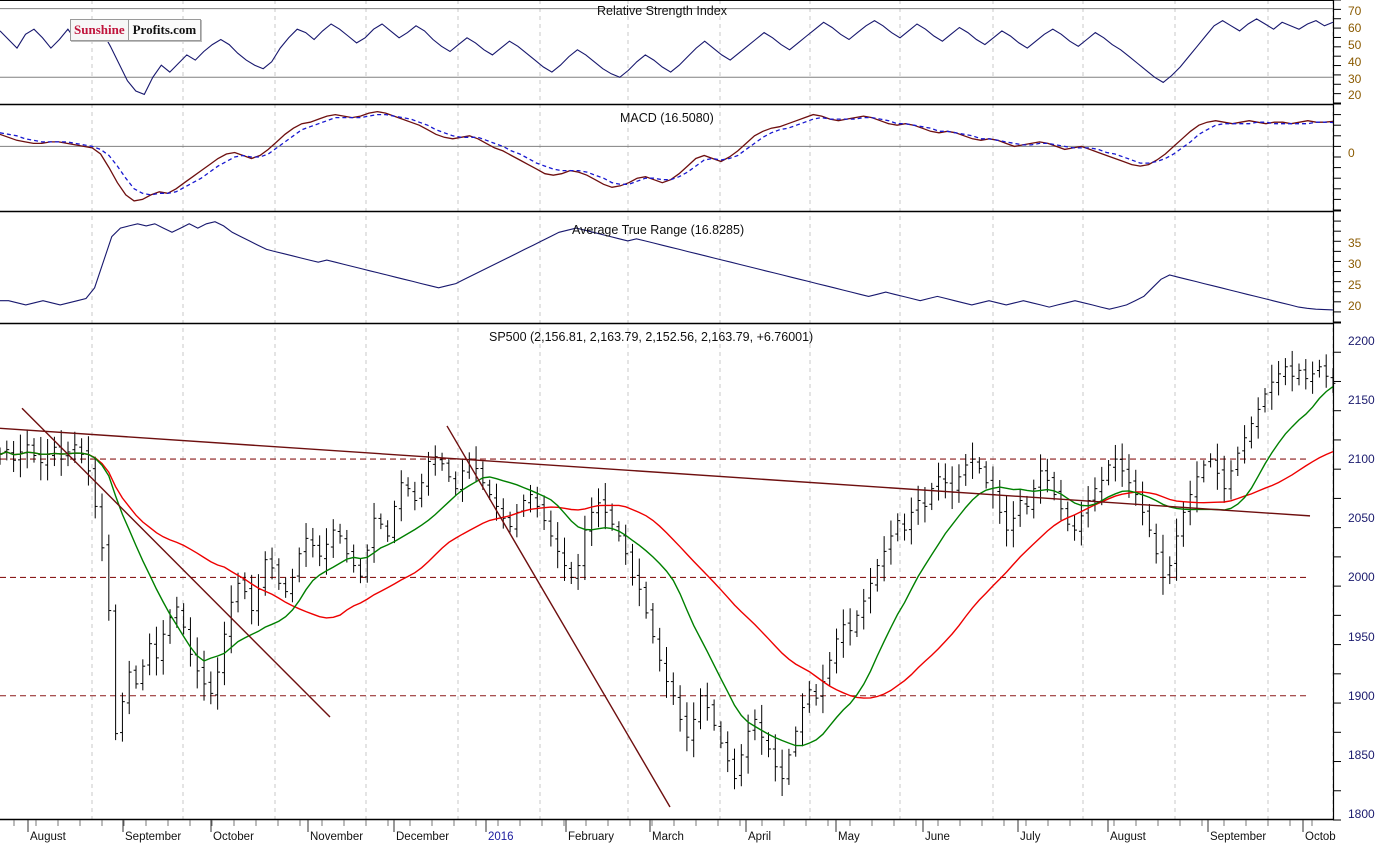 Image resolution: width=1390 pixels, height=844 pixels. I want to click on logo-primary-text: Sunshine, so click(100, 30).